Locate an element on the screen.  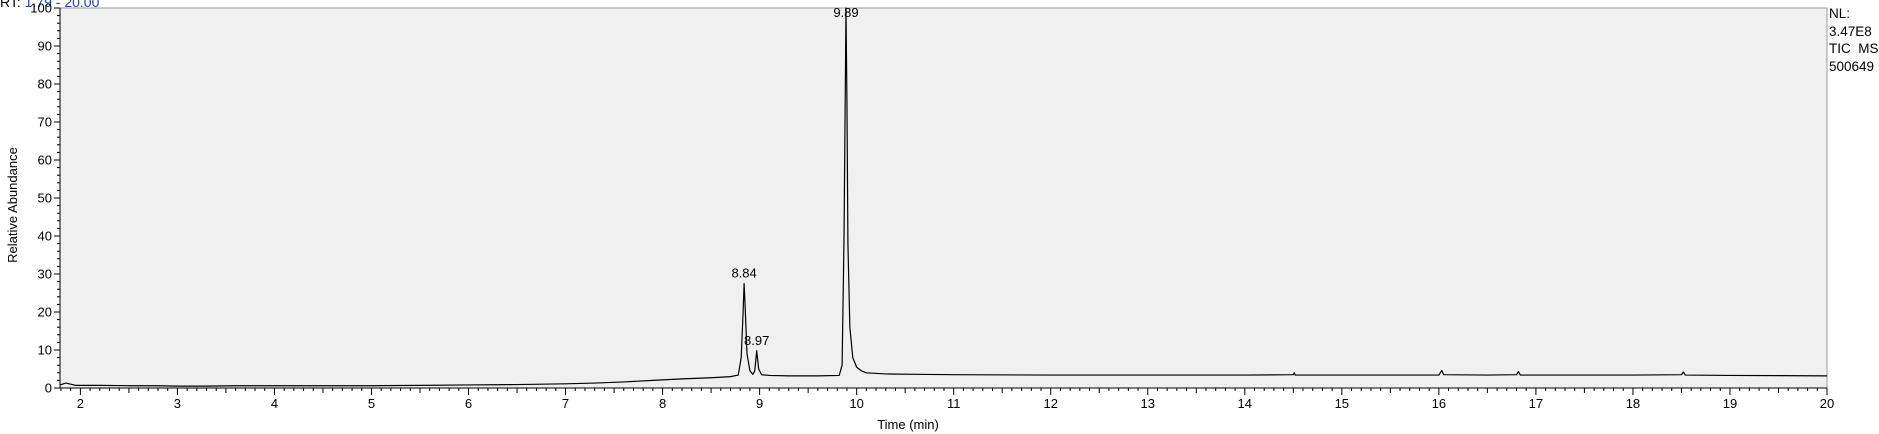
x-tick-label: 13 is located at coordinates (1148, 403).